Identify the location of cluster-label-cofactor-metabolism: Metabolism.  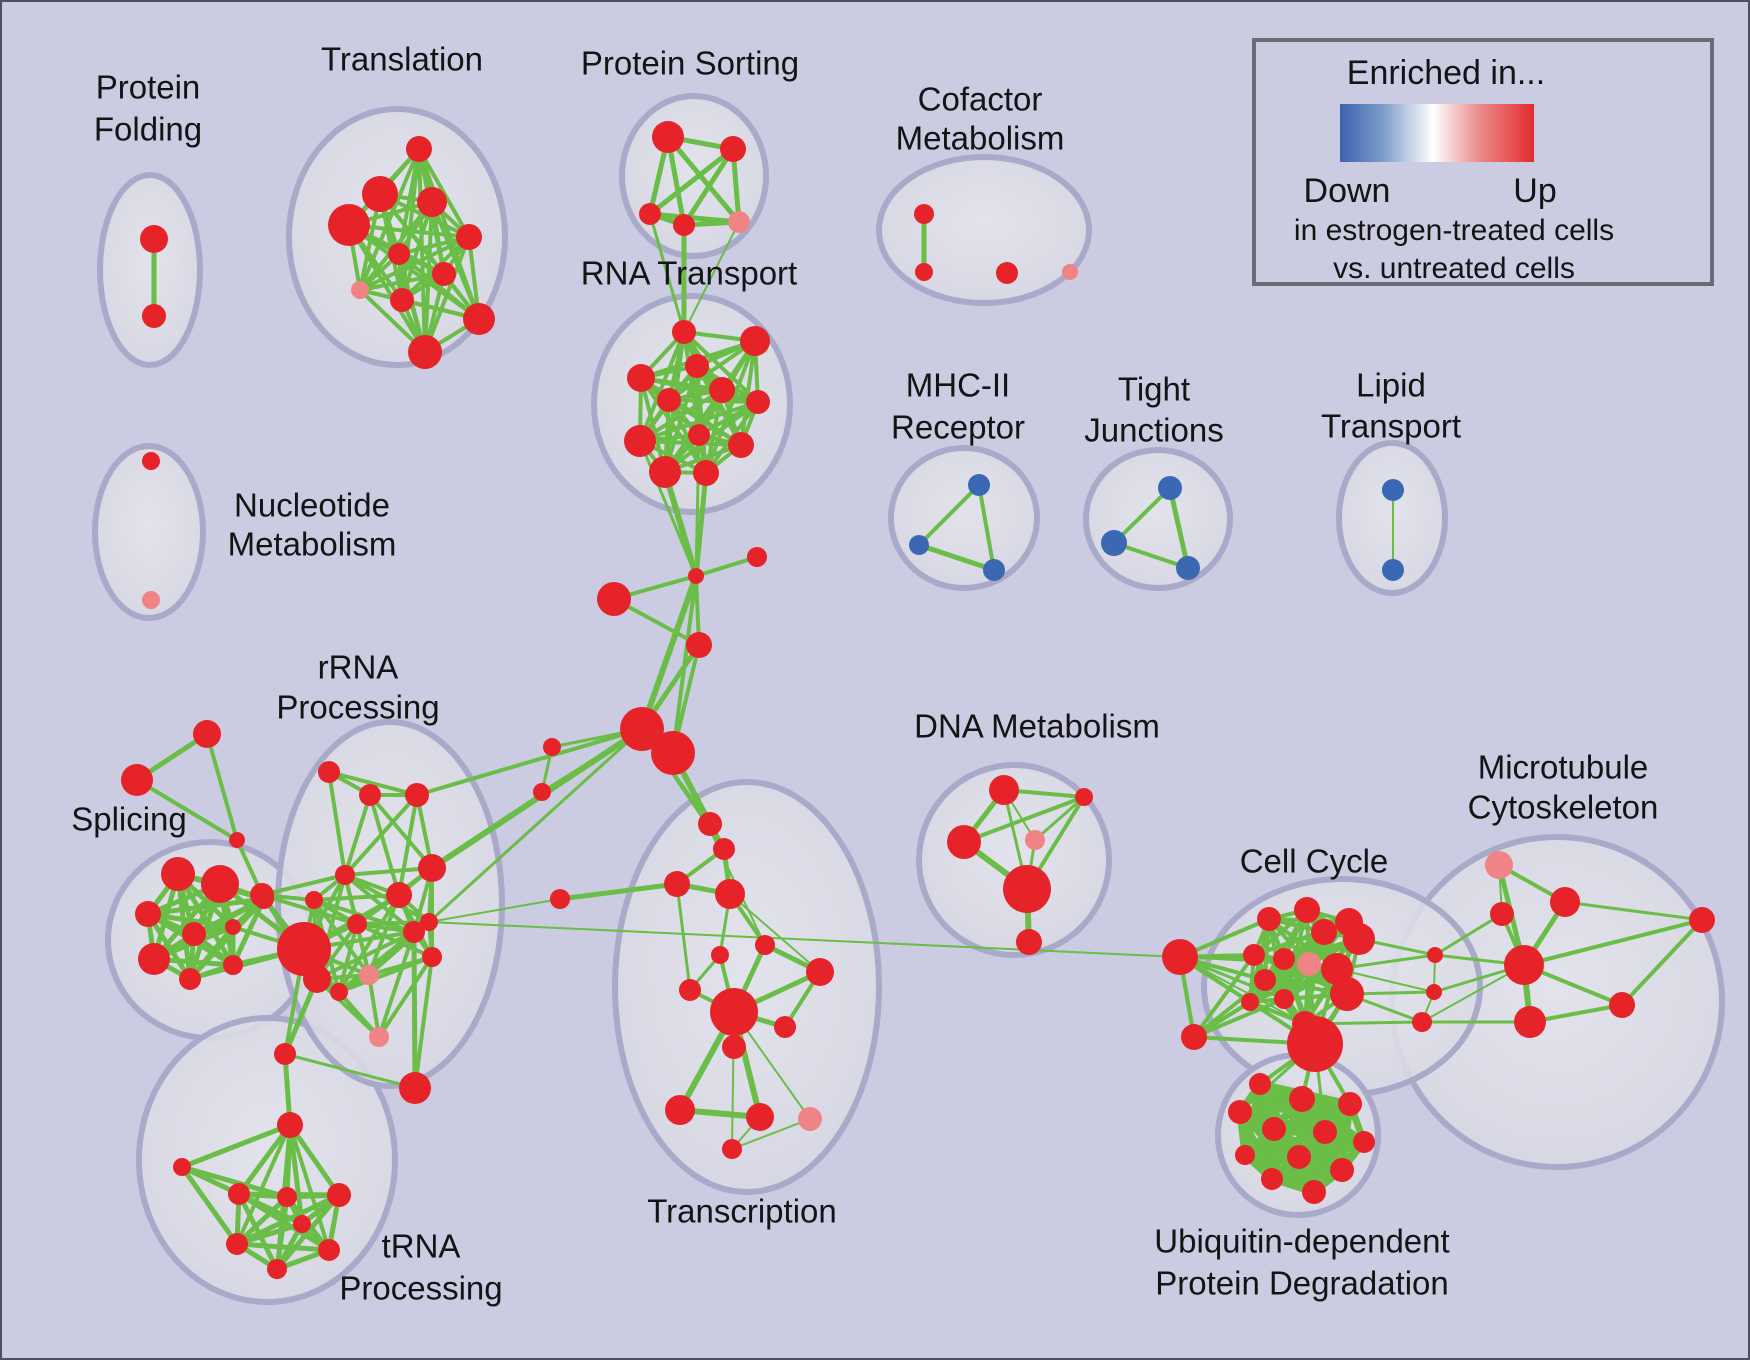
(980, 138).